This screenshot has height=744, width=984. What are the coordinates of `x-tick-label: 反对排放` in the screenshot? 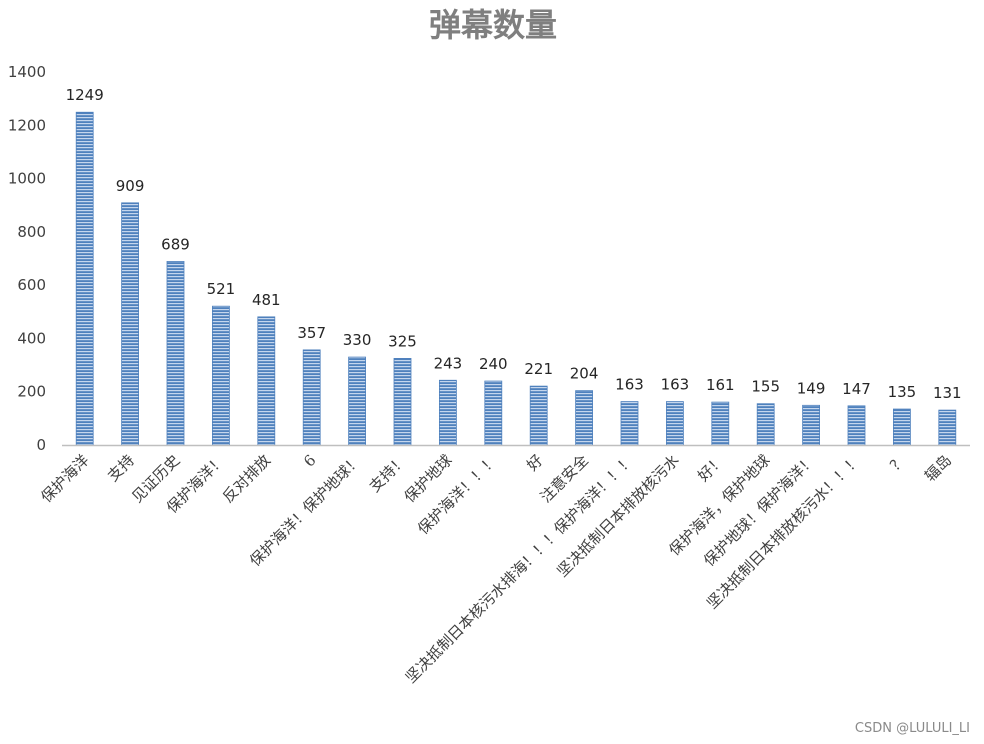 It's located at (246, 478).